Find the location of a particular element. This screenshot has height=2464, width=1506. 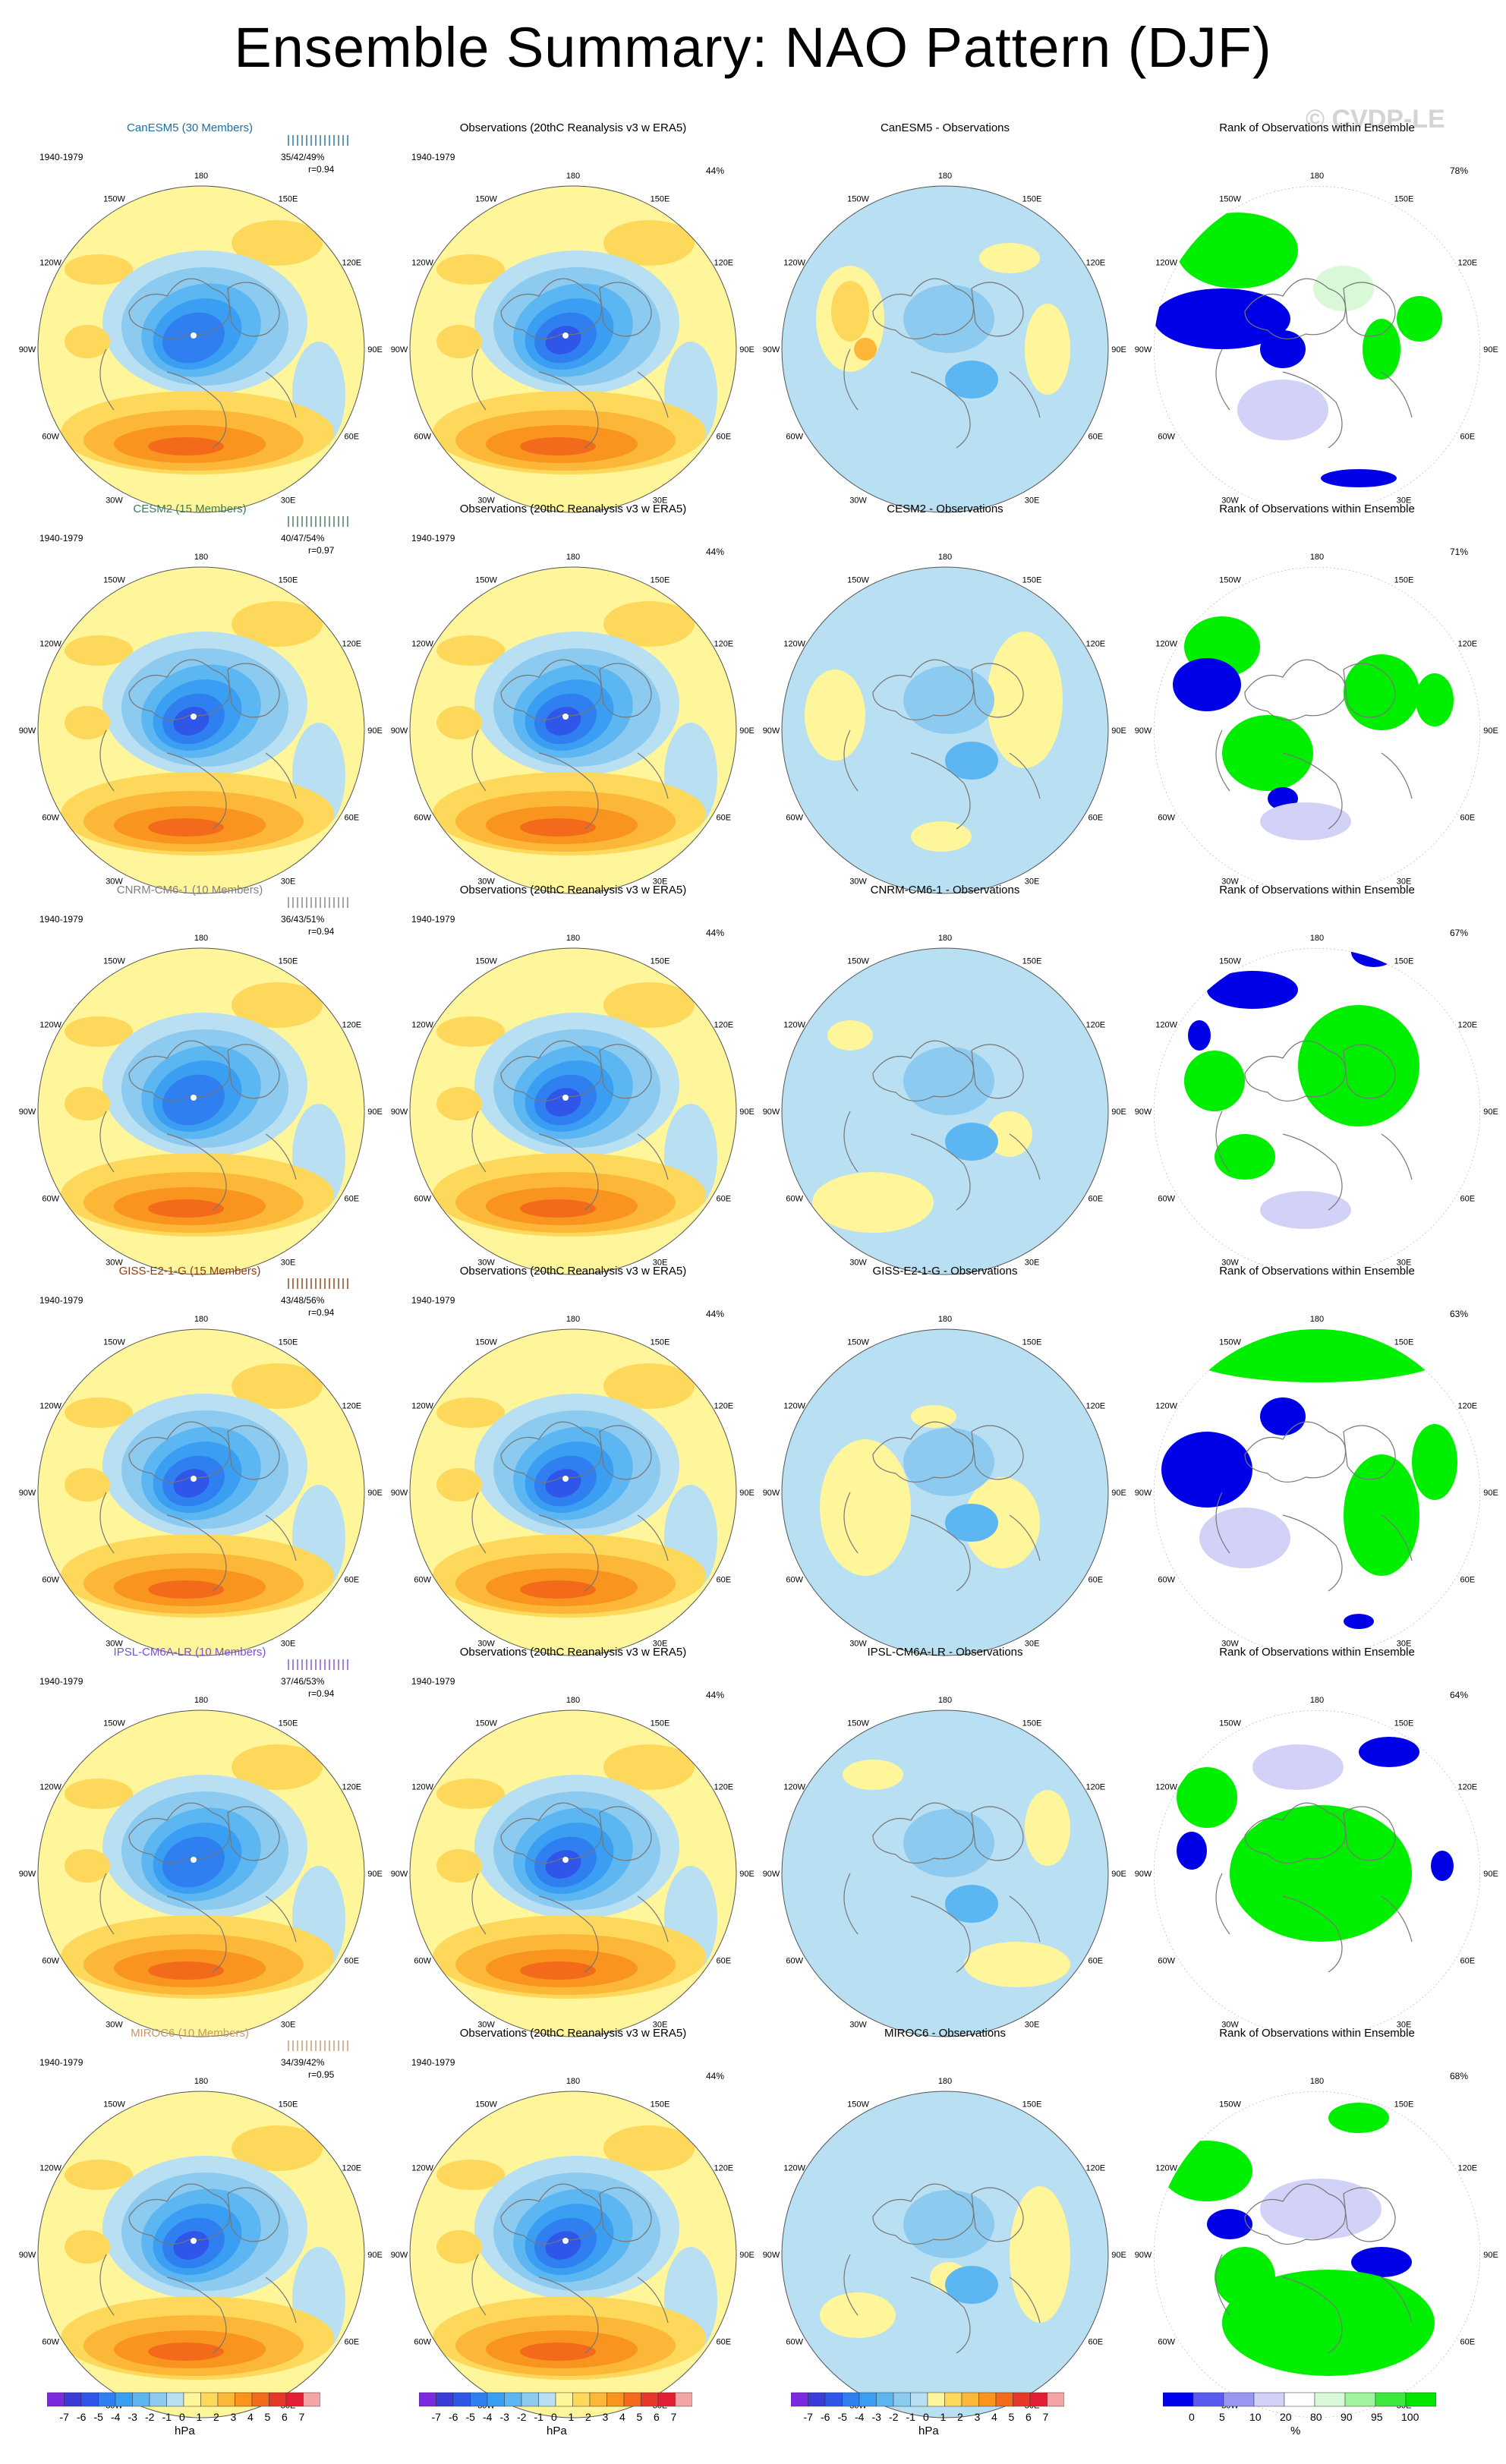

north-american-high is located at coordinates (99, 1032).